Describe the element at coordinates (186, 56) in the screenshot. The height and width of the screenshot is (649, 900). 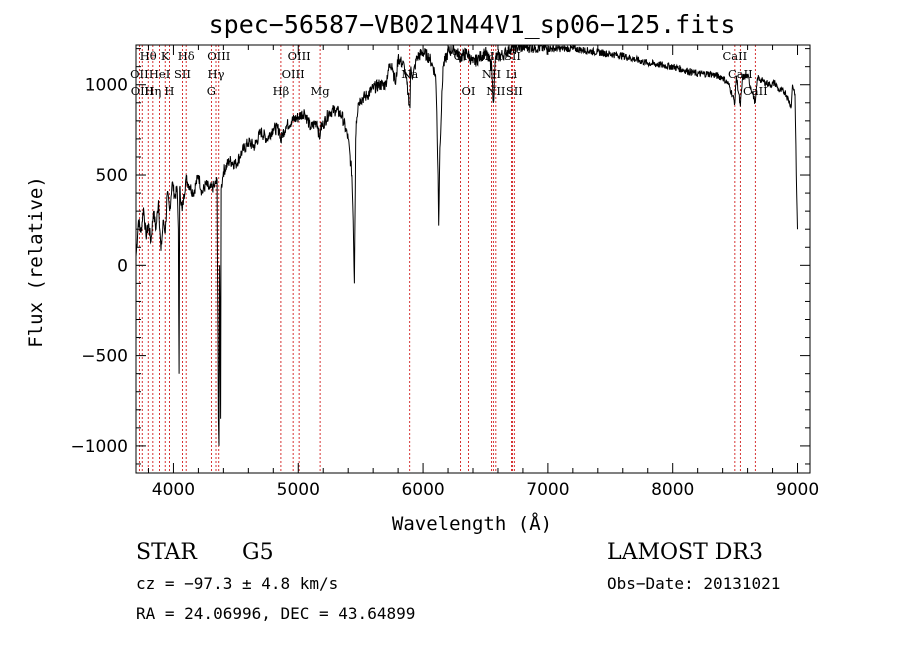
I see `line-label: Hδ` at that location.